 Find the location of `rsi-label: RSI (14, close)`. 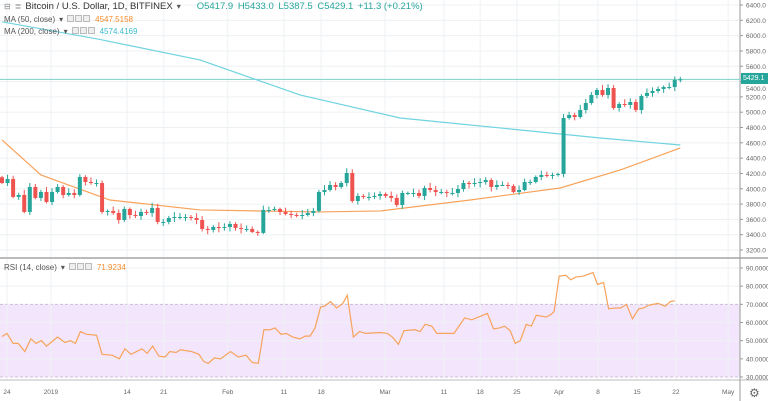

rsi-label: RSI (14, close) is located at coordinates (30, 267).